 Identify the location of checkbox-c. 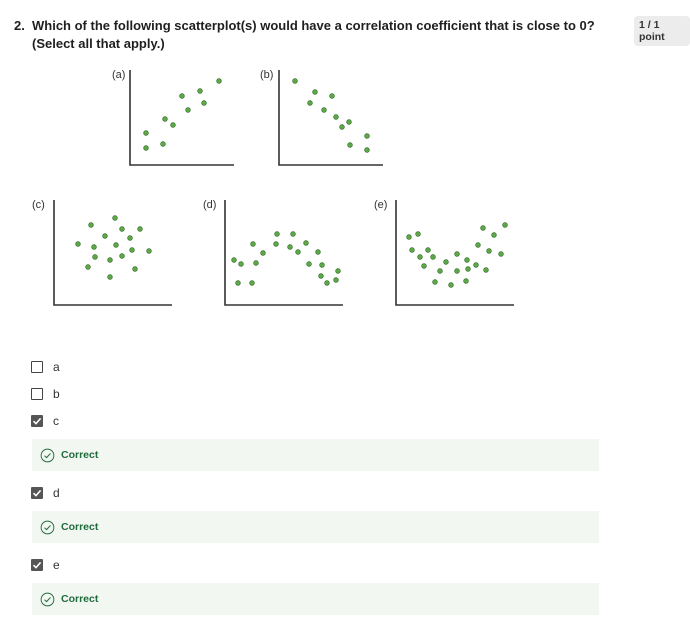
(37, 421).